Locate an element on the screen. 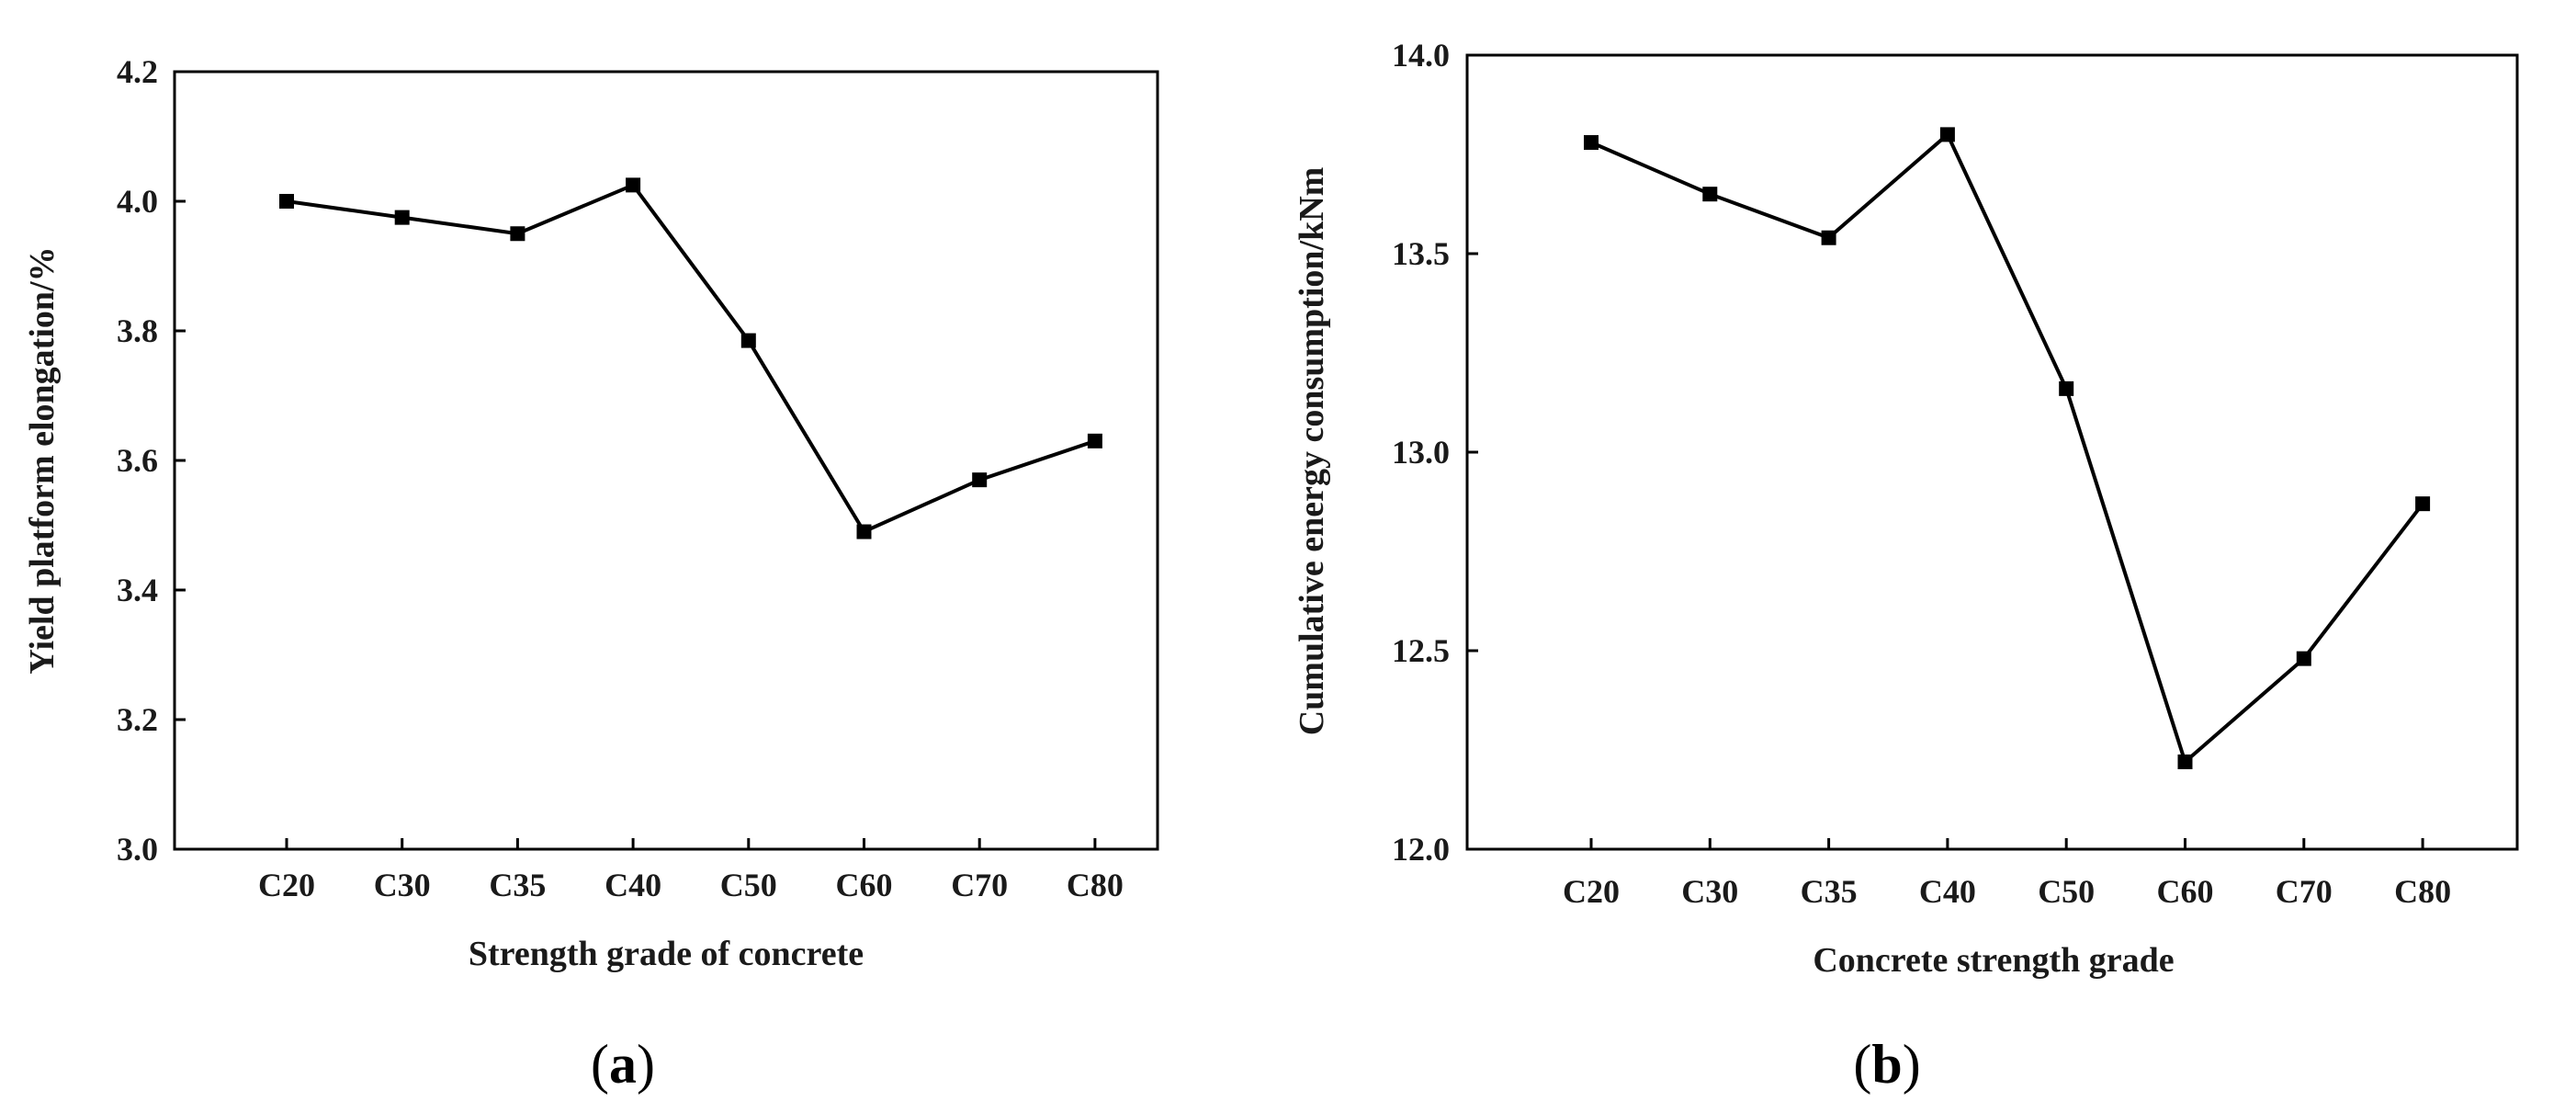  x-axis-ticks-a: C20 C30 C35 C40 C50 C60 C70 C80 is located at coordinates (691, 871).